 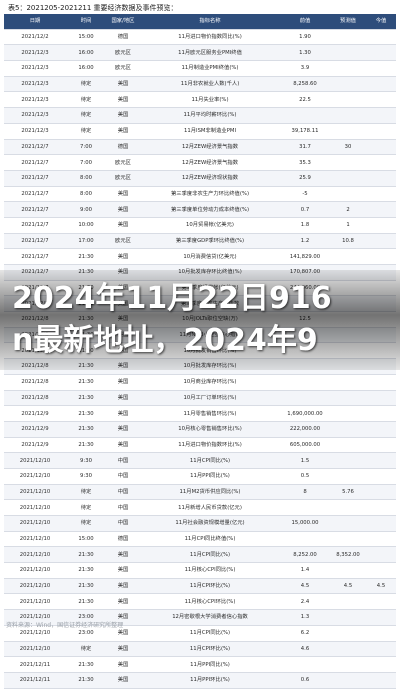 What do you see at coordinates (200, 507) in the screenshot?
I see `table-row: 2021/12/10 待定 中国 11月新增人民币贷款(亿元)` at bounding box center [200, 507].